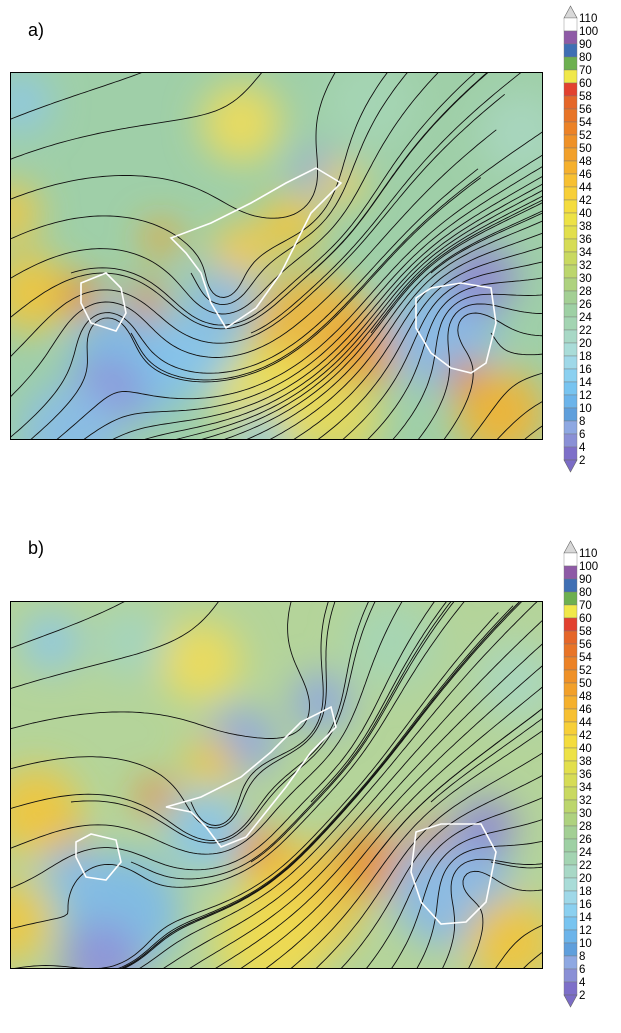 This screenshot has width=621, height=1033. Describe the element at coordinates (585, 227) in the screenshot. I see `panel-a-colorbar-tick-label: 38` at that location.